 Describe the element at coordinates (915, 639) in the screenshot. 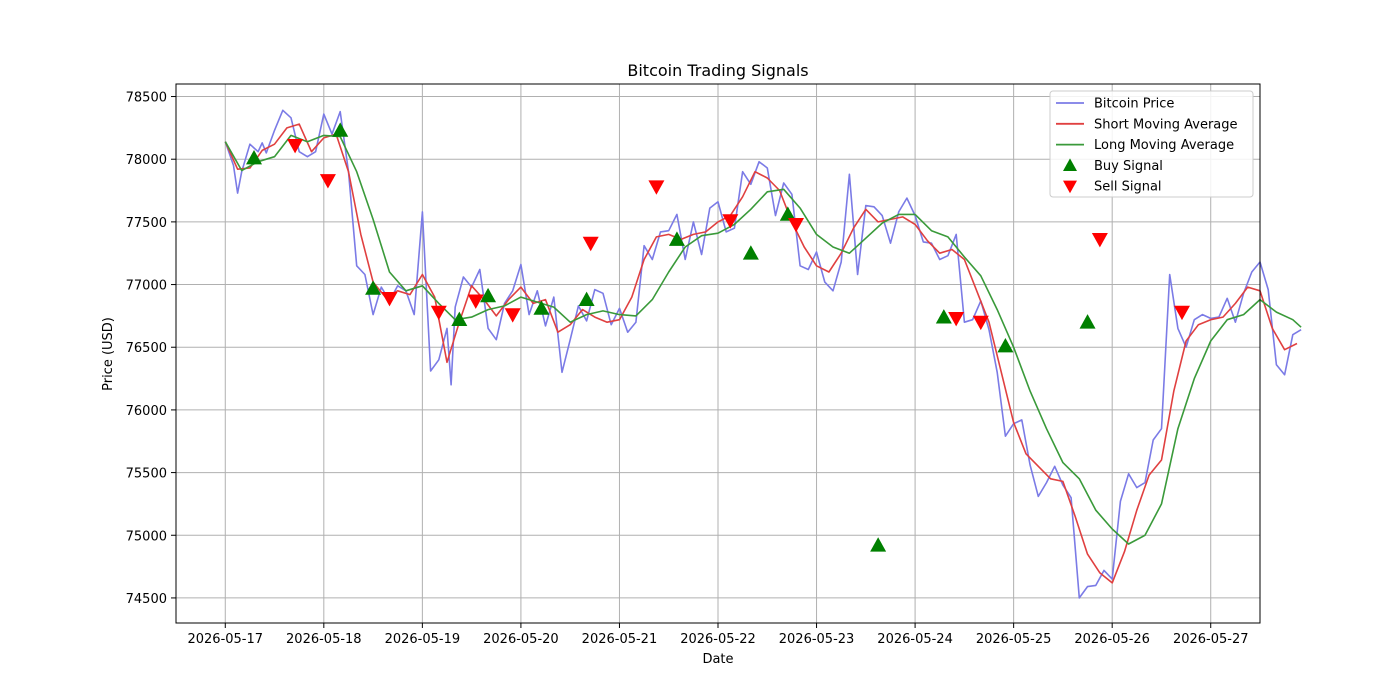

I see `x-tick-label: 2026-05-24` at that location.